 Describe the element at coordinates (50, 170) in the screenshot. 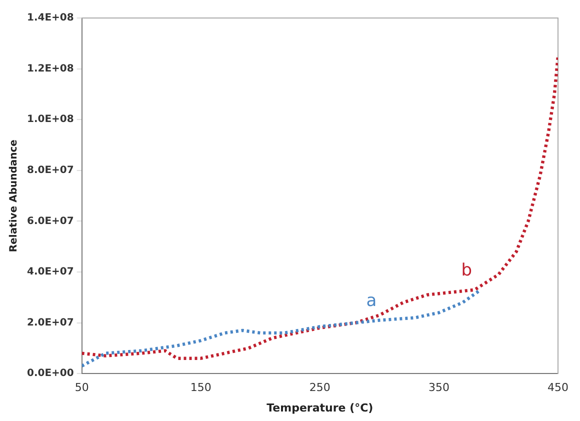

I see `y-tick-label: 8.0E+07` at that location.